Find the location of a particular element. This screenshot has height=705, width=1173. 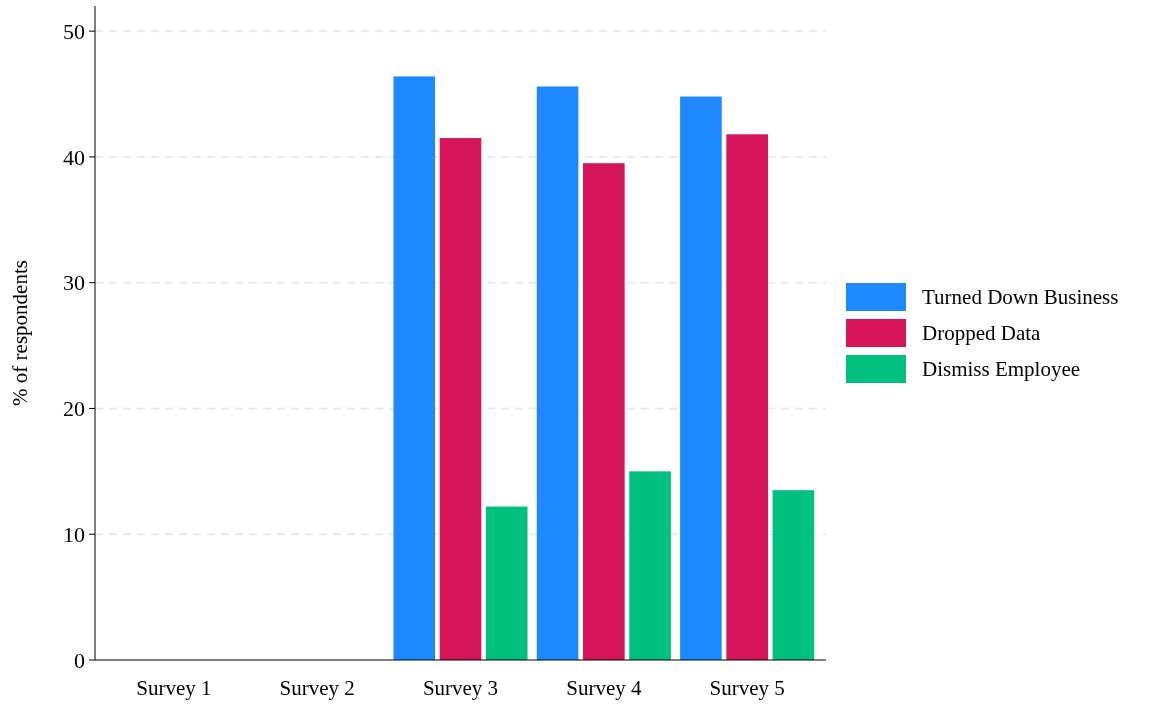

x-tick-label: Survey 2 is located at coordinates (317, 688).